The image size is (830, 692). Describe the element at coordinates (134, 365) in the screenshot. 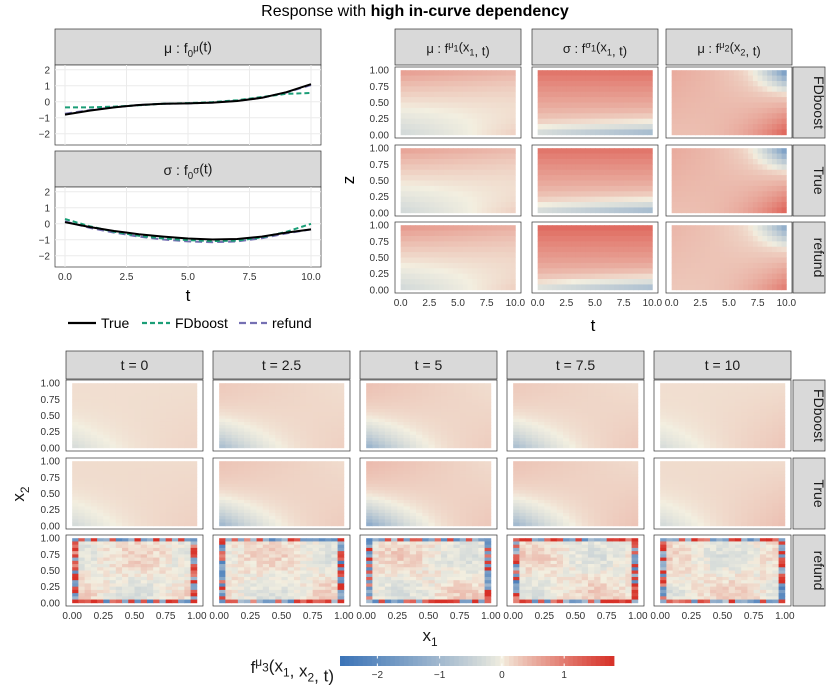

I see `bottom-col-strip` at that location.